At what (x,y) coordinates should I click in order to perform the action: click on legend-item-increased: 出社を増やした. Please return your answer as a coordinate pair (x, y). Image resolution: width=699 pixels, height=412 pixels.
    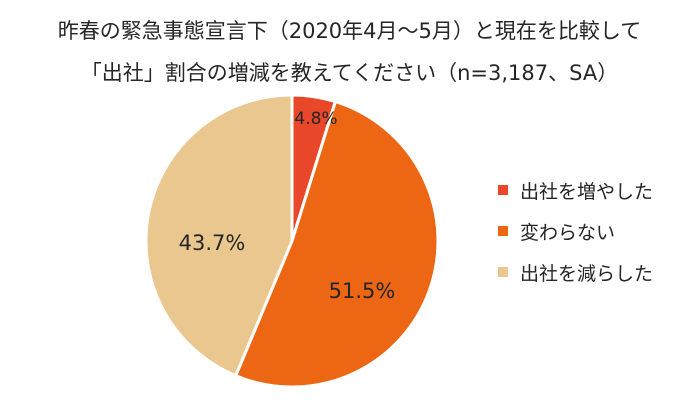
    Looking at the image, I should click on (576, 190).